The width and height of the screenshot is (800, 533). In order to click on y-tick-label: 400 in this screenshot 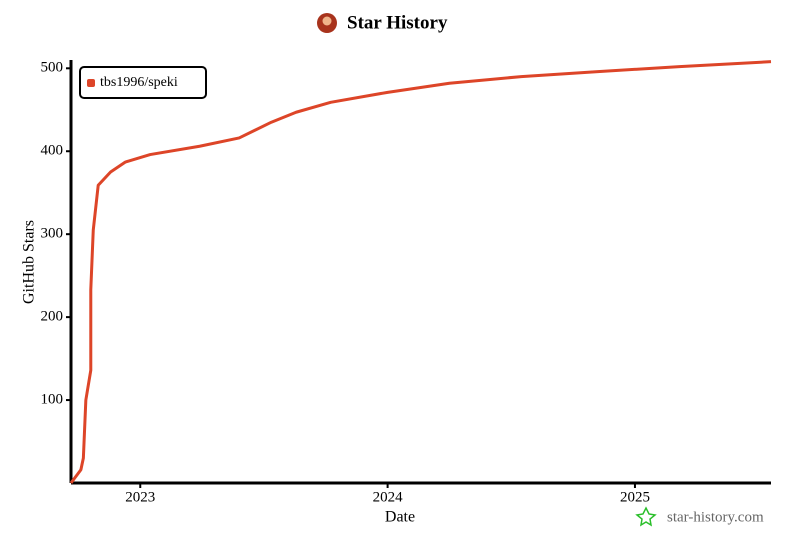, I will do `click(52, 151)`.